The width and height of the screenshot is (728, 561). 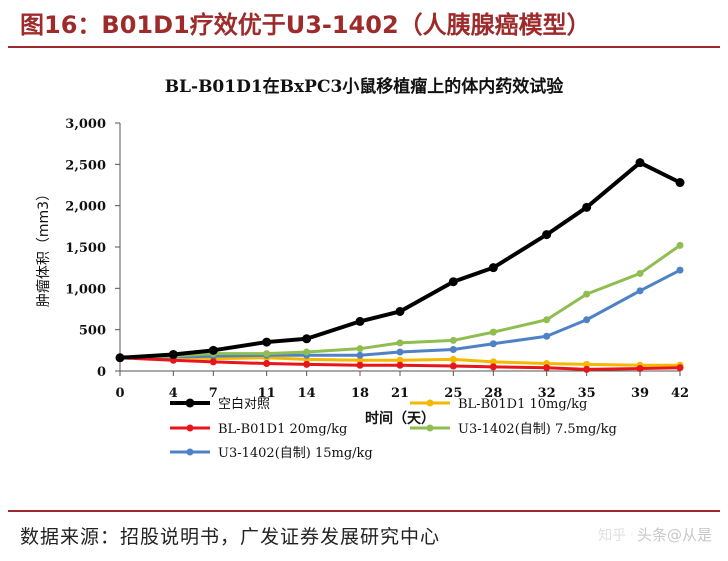 What do you see at coordinates (282, 429) in the screenshot?
I see `legend-label-bl20: BL-B01D1 20mg/kg` at bounding box center [282, 429].